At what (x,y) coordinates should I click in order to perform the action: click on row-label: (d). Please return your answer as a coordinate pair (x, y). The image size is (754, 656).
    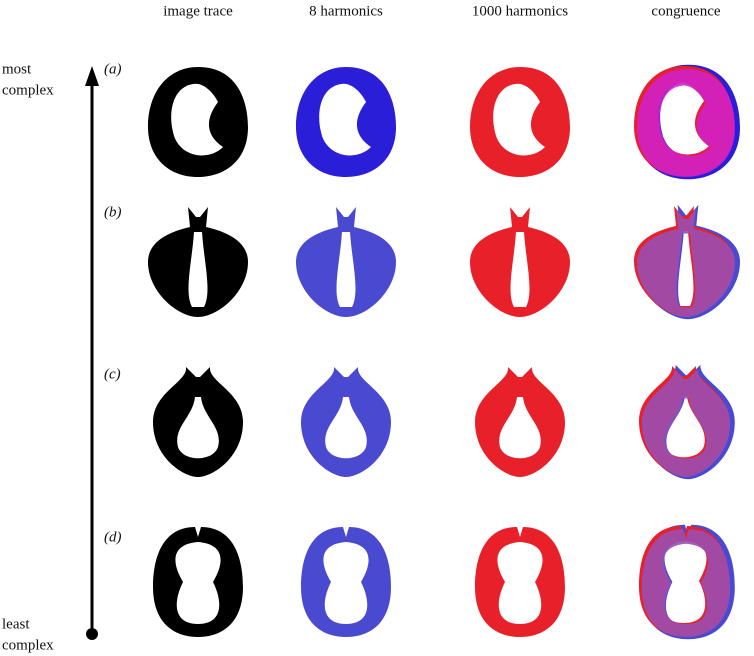
    Looking at the image, I should click on (113, 537).